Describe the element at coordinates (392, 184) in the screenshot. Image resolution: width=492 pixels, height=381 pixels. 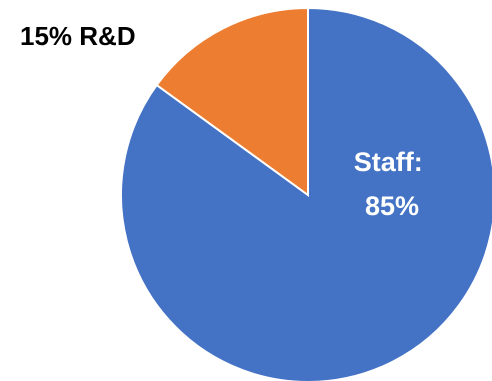
I see `slice-label-staff: Staff: 85%` at that location.